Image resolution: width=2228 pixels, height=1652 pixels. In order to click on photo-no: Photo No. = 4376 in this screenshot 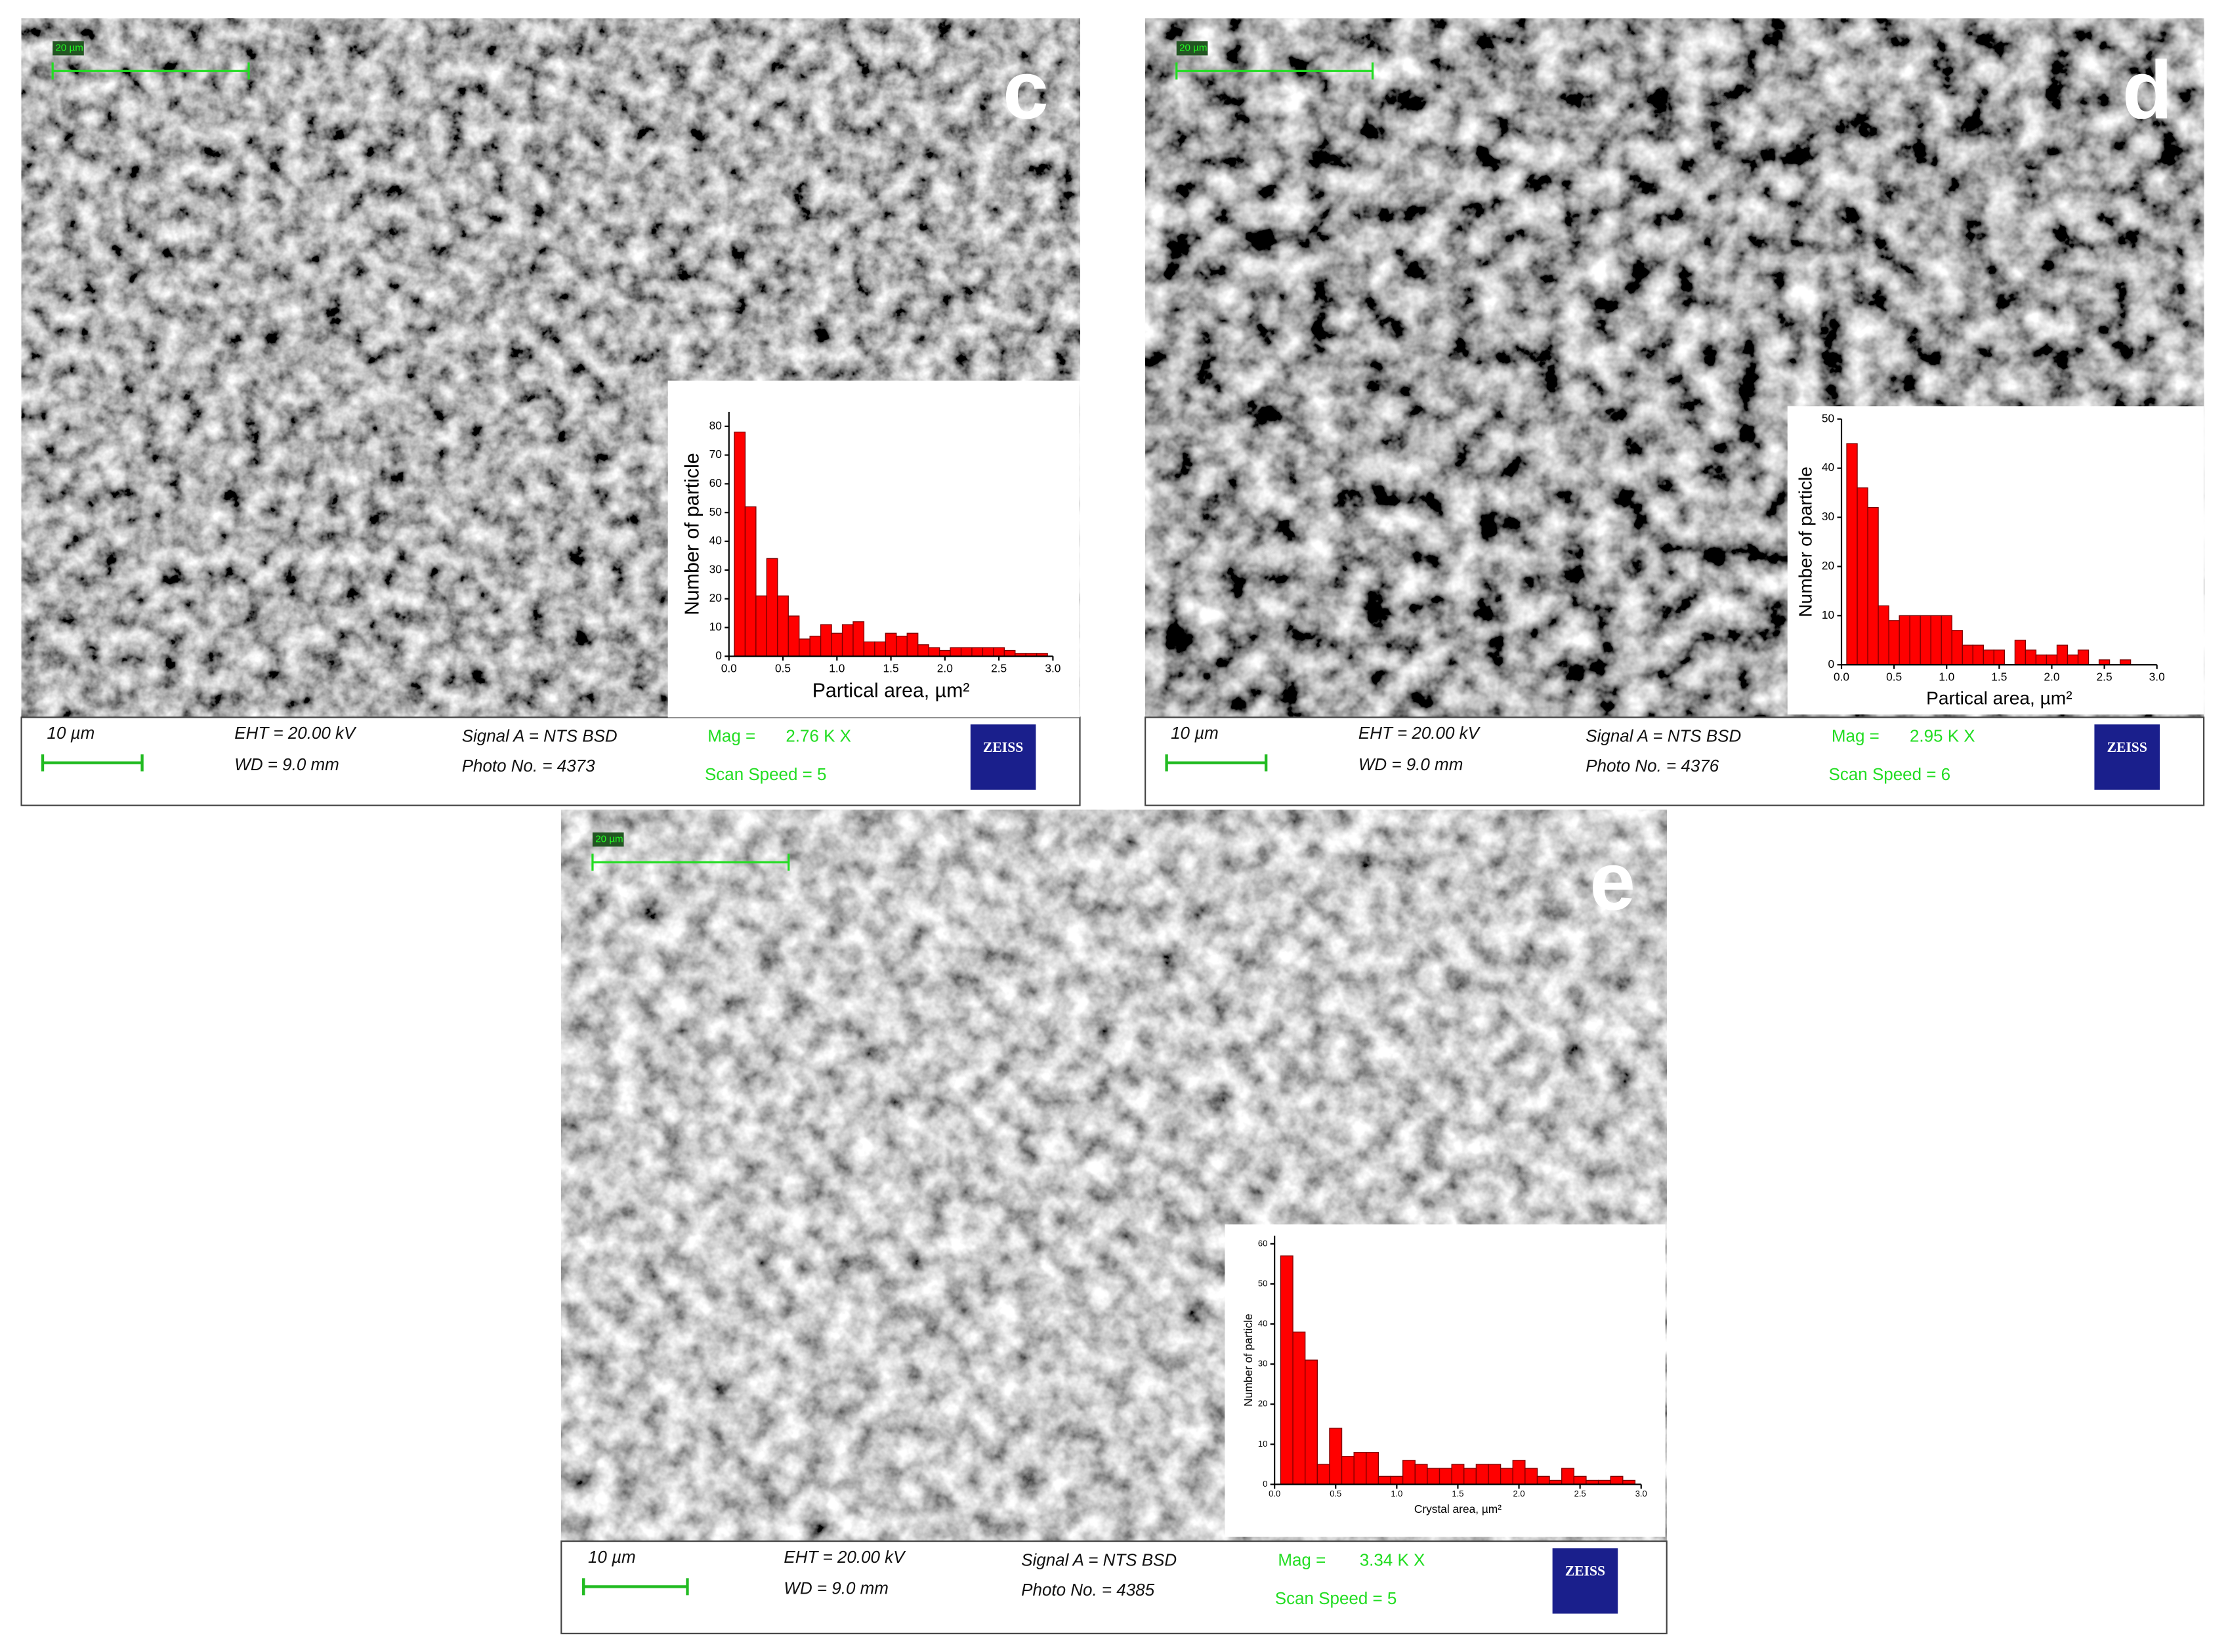, I will do `click(1652, 765)`.